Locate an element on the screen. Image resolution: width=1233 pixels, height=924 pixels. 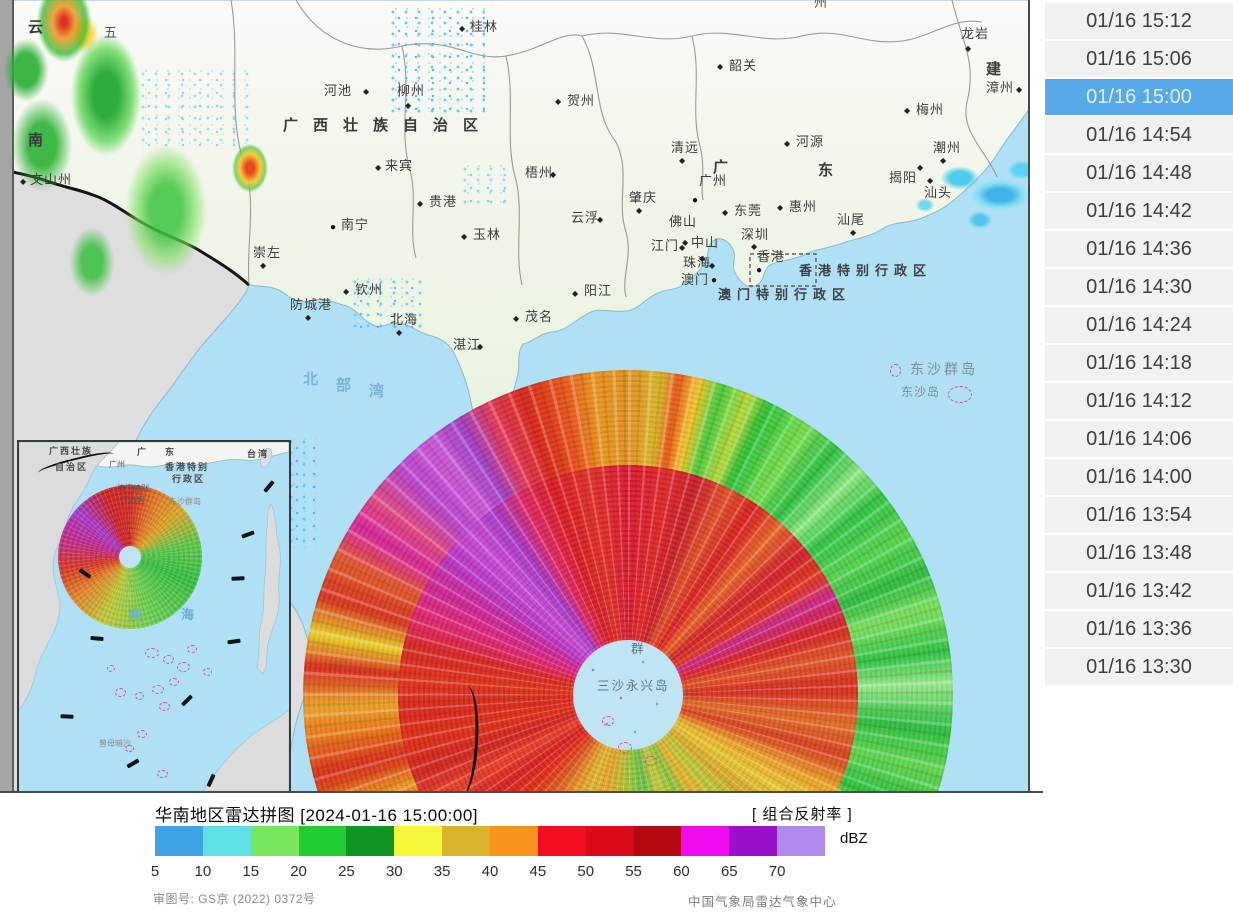
map-label: 贵港 is located at coordinates (443, 201).